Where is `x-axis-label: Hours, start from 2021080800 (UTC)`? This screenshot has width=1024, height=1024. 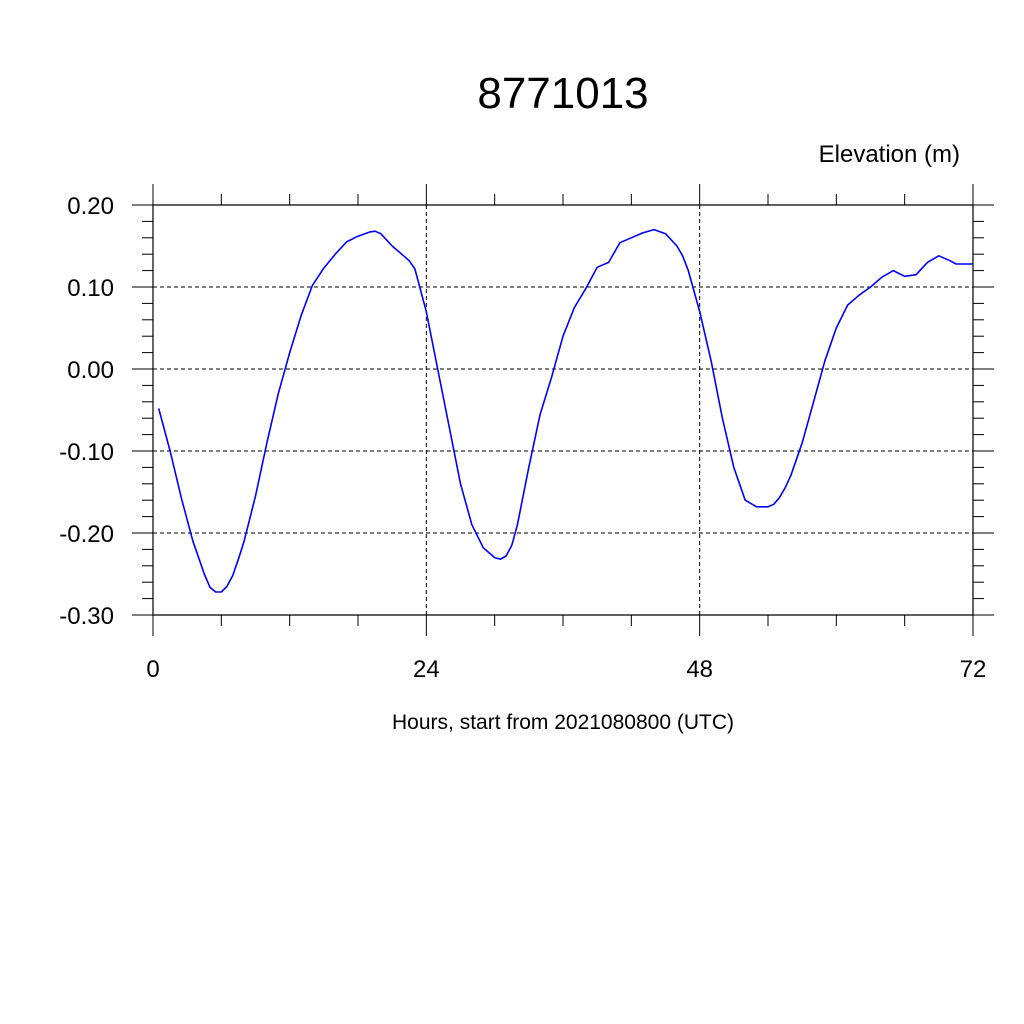
x-axis-label: Hours, start from 2021080800 (UTC) is located at coordinates (563, 722).